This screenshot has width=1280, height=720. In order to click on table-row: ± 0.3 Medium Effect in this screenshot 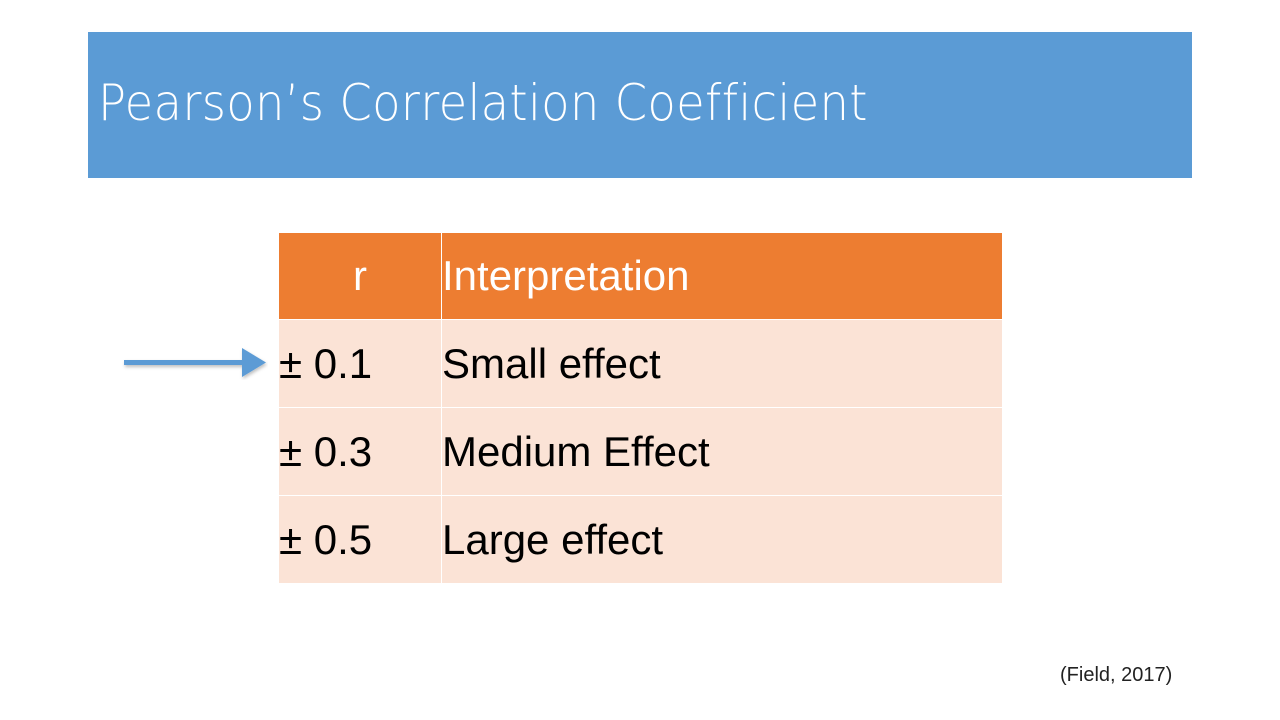, I will do `click(640, 451)`.